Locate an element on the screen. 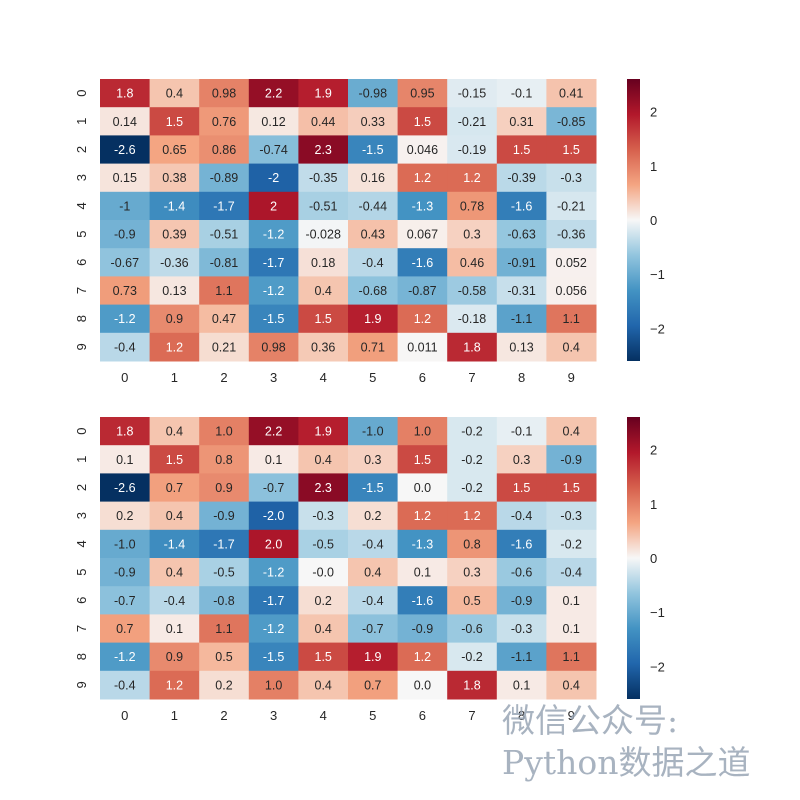 Image resolution: width=800 pixels, height=800 pixels. cell-annotation-r6-c6: -1.6 is located at coordinates (423, 601).